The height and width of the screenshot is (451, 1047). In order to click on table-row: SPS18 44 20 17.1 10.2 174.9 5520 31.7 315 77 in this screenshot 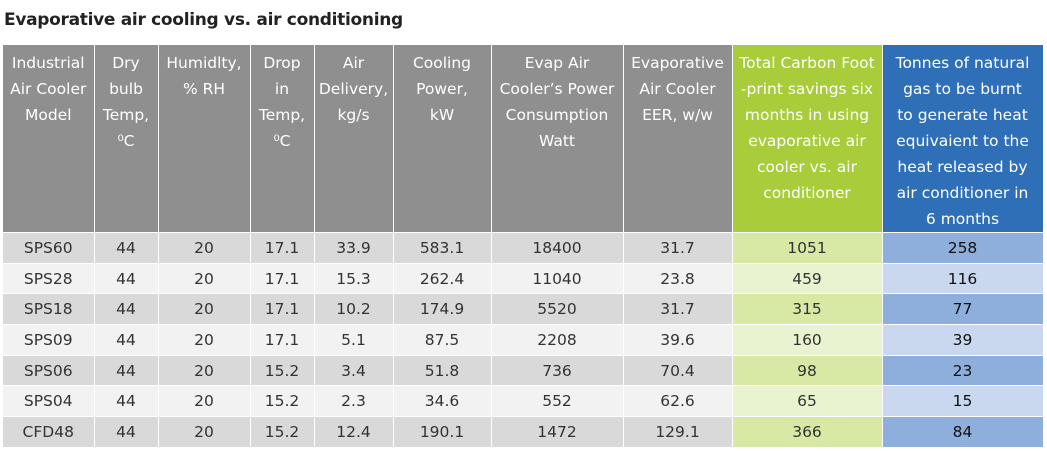, I will do `click(523, 309)`.